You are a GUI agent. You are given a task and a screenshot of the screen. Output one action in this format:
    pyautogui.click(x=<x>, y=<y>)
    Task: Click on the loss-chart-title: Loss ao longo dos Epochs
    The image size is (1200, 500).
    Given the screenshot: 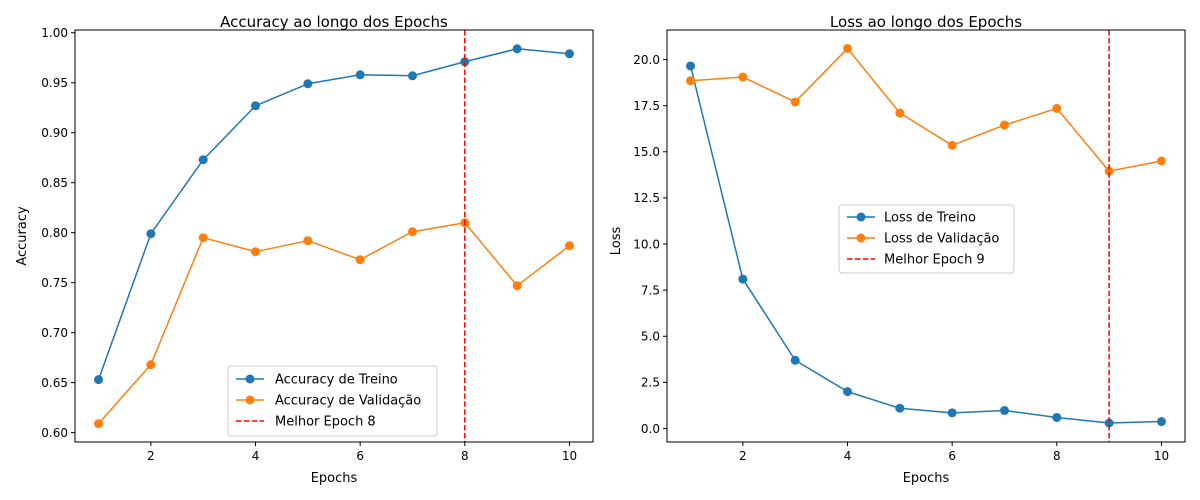 What is the action you would take?
    pyautogui.click(x=926, y=22)
    